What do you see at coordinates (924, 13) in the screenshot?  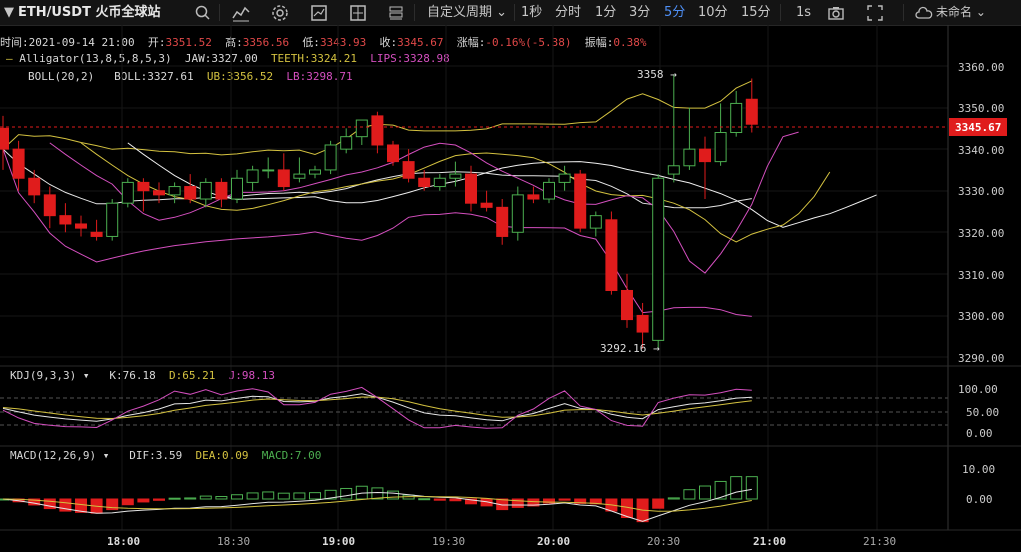 I see `cloud-icon` at bounding box center [924, 13].